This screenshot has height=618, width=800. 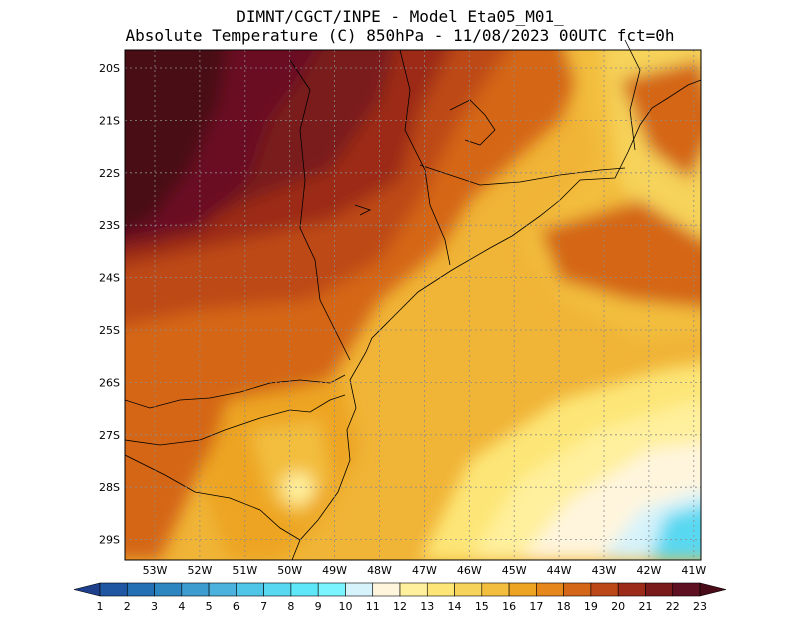 I want to click on colorbar-tick-label: 18, so click(x=564, y=606).